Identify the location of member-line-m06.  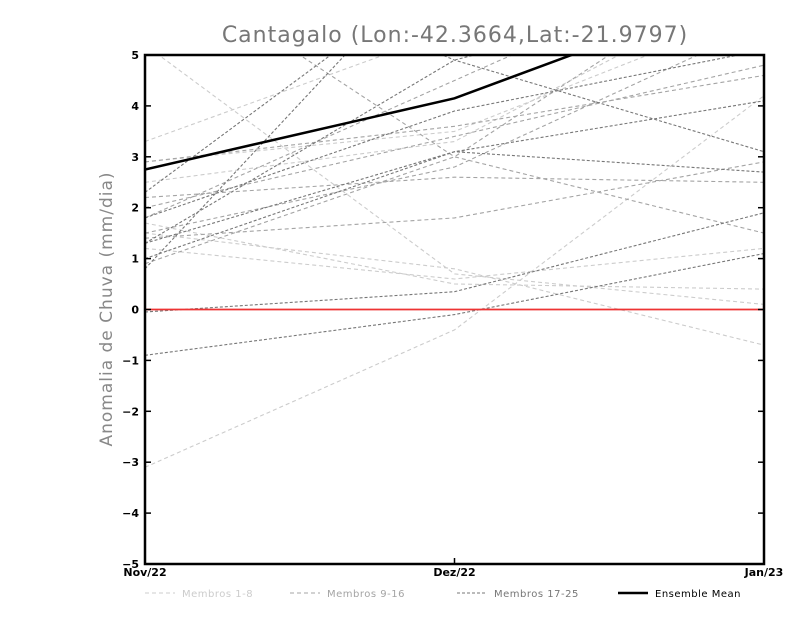
(454, 263).